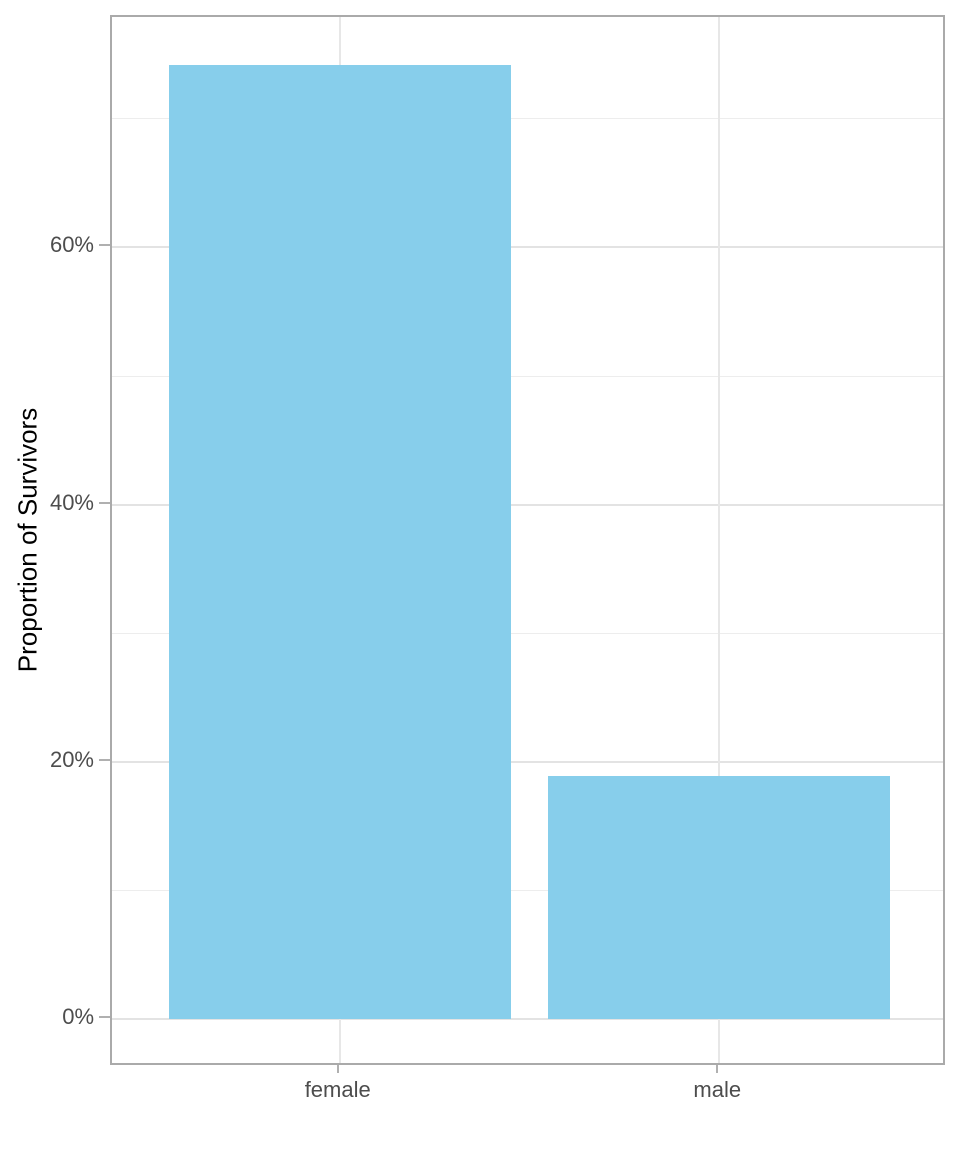  Describe the element at coordinates (71, 759) in the screenshot. I see `y-tick-label: 20%` at that location.